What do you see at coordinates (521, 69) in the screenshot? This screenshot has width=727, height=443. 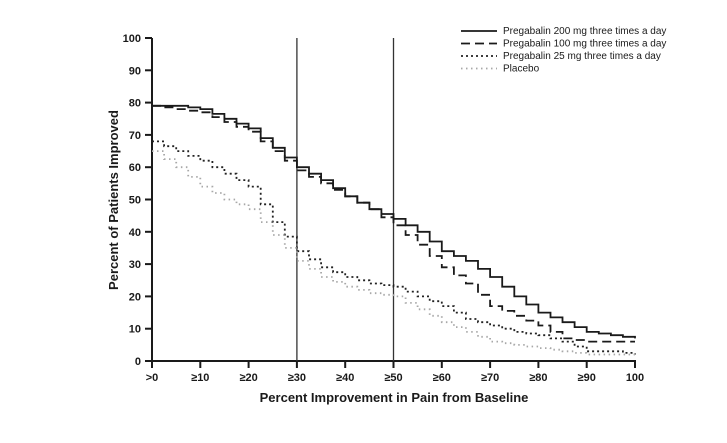 I see `legend-label: Placebo` at bounding box center [521, 69].